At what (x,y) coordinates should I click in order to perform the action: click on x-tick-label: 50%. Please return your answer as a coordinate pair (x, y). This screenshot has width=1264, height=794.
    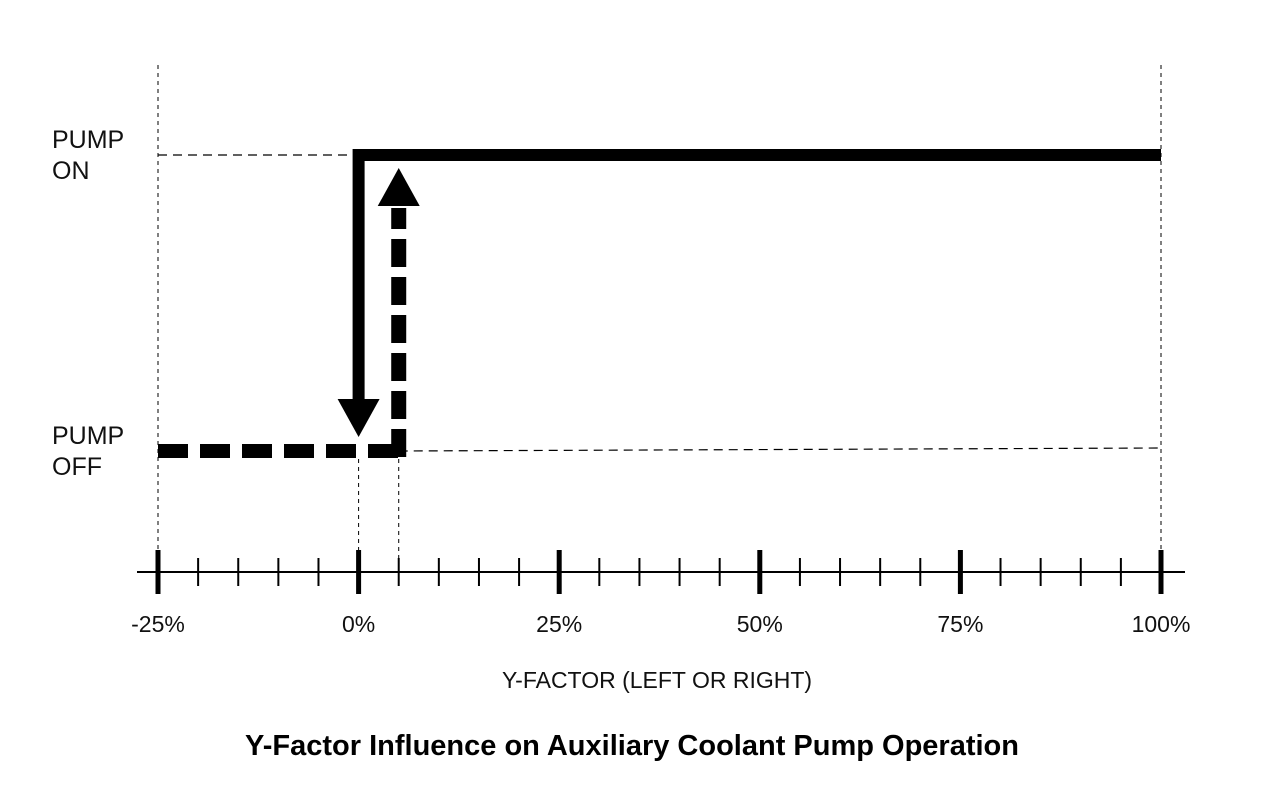
    Looking at the image, I should click on (760, 624).